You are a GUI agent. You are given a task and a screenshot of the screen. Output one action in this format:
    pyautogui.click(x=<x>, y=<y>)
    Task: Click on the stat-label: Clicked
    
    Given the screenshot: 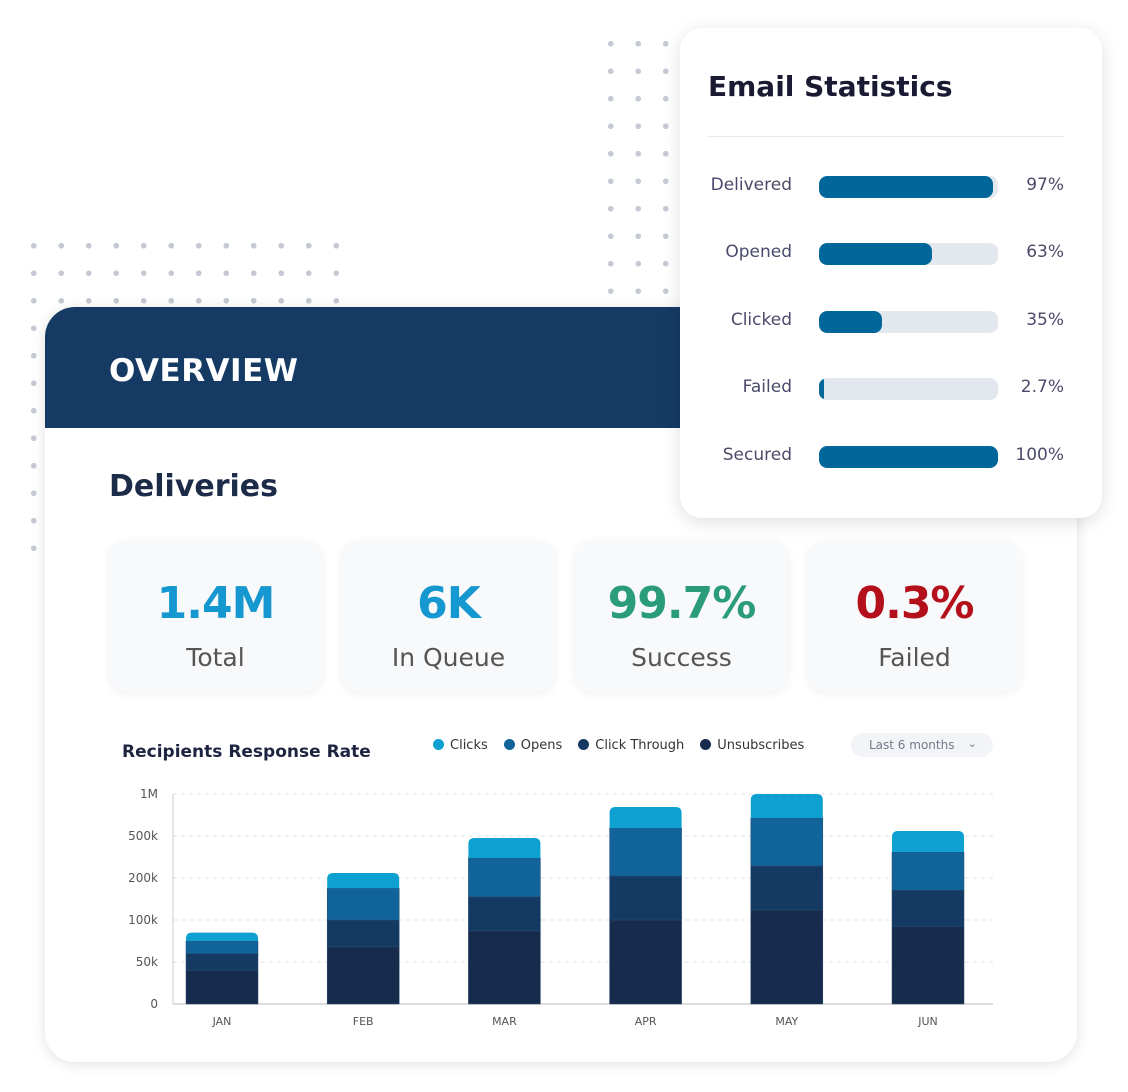 What is the action you would take?
    pyautogui.click(x=761, y=320)
    